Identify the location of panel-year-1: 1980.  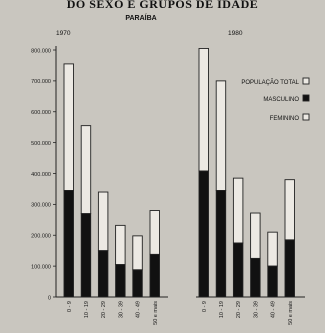
(235, 33).